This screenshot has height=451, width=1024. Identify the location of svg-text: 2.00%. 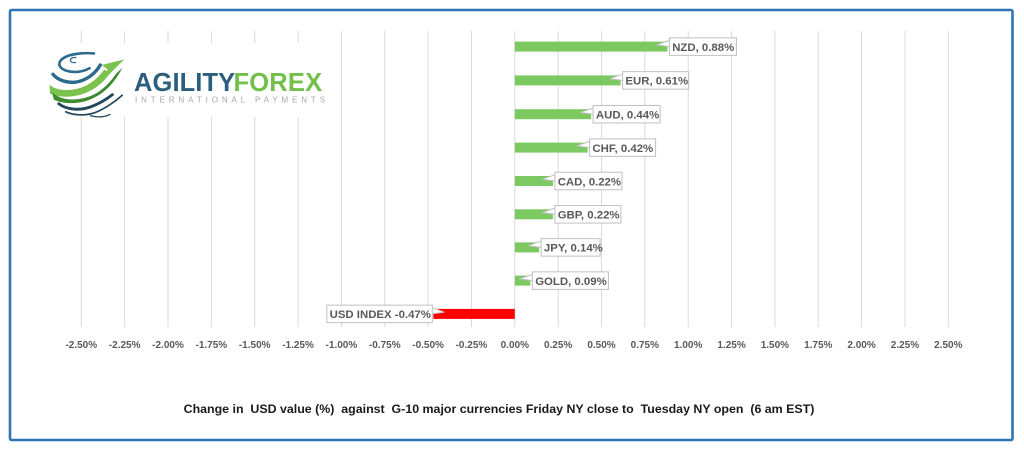
(861, 345).